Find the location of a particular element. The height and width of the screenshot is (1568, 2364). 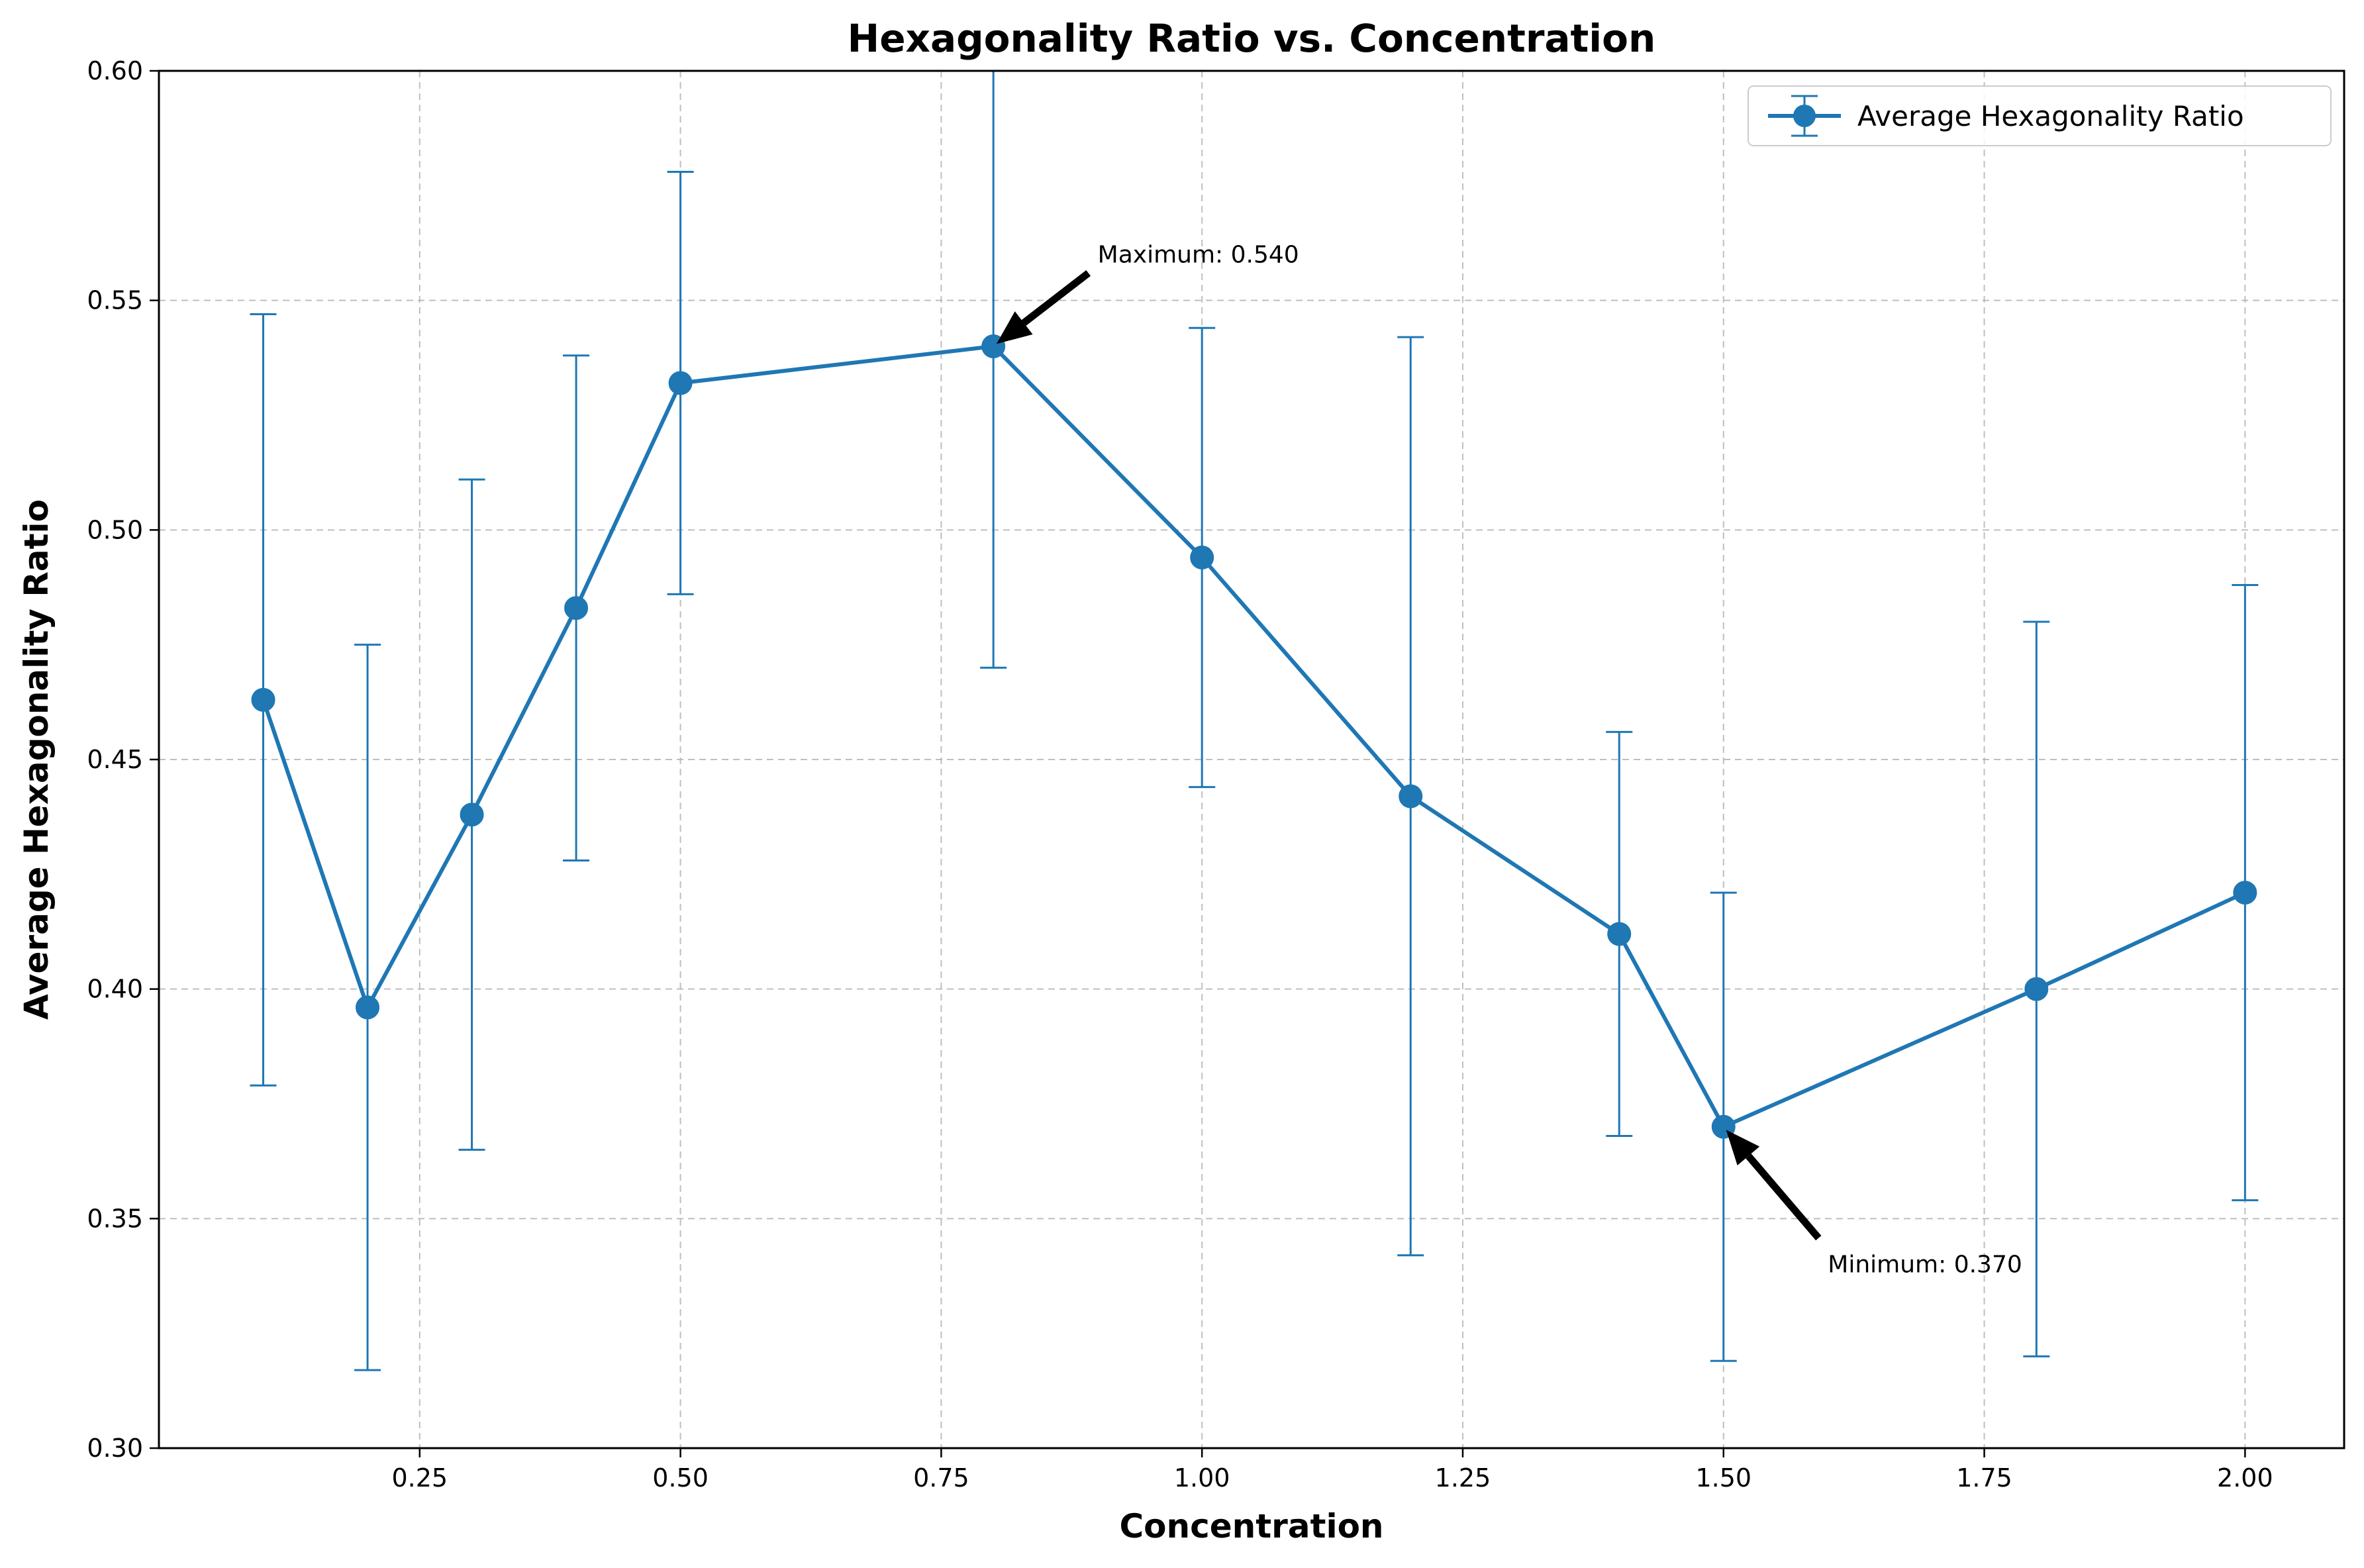

y-tick-label: 0.55 is located at coordinates (115, 300).